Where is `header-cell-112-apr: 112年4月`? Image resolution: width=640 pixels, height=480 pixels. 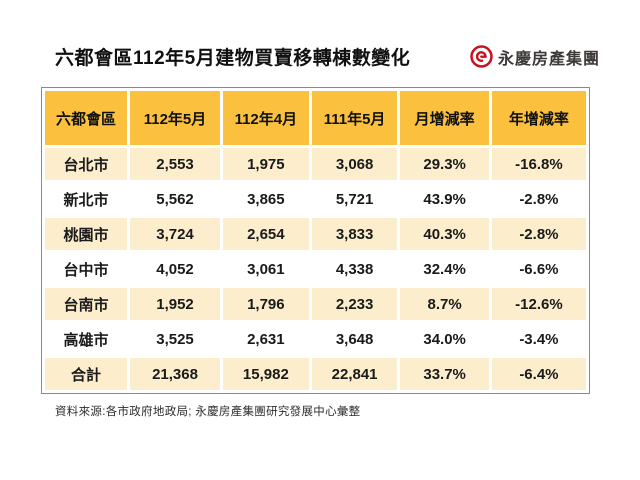
header-cell-112-apr: 112年4月 is located at coordinates (265, 118).